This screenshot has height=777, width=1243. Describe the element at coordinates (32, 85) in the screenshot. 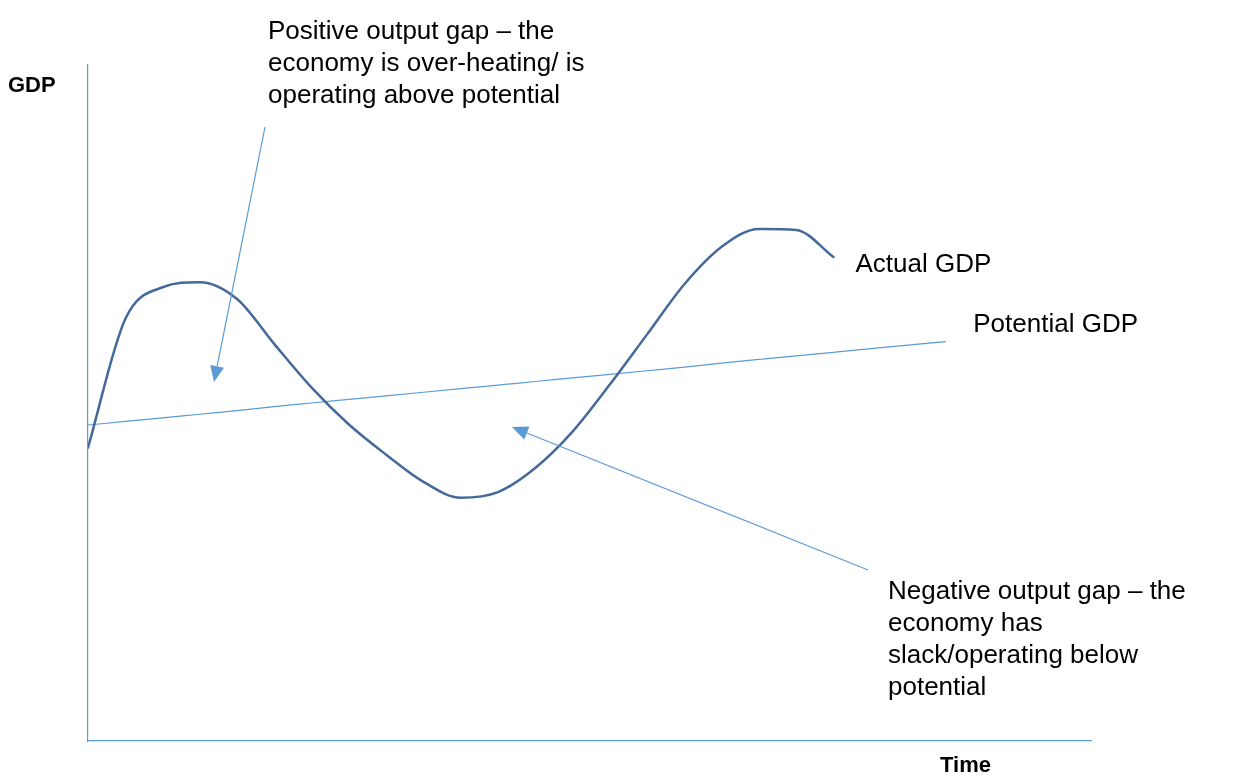

I see `text: GDP` at that location.